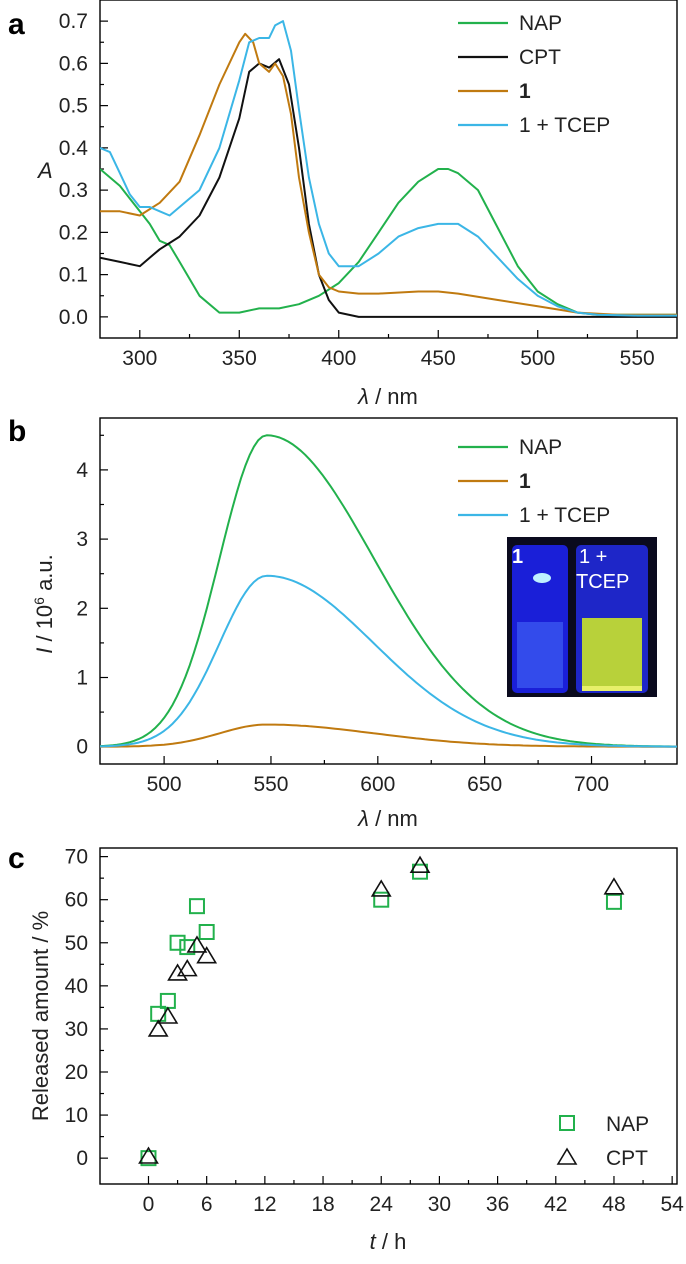  What do you see at coordinates (525, 481) in the screenshot?
I see `legend-b-1-label: 1` at bounding box center [525, 481].